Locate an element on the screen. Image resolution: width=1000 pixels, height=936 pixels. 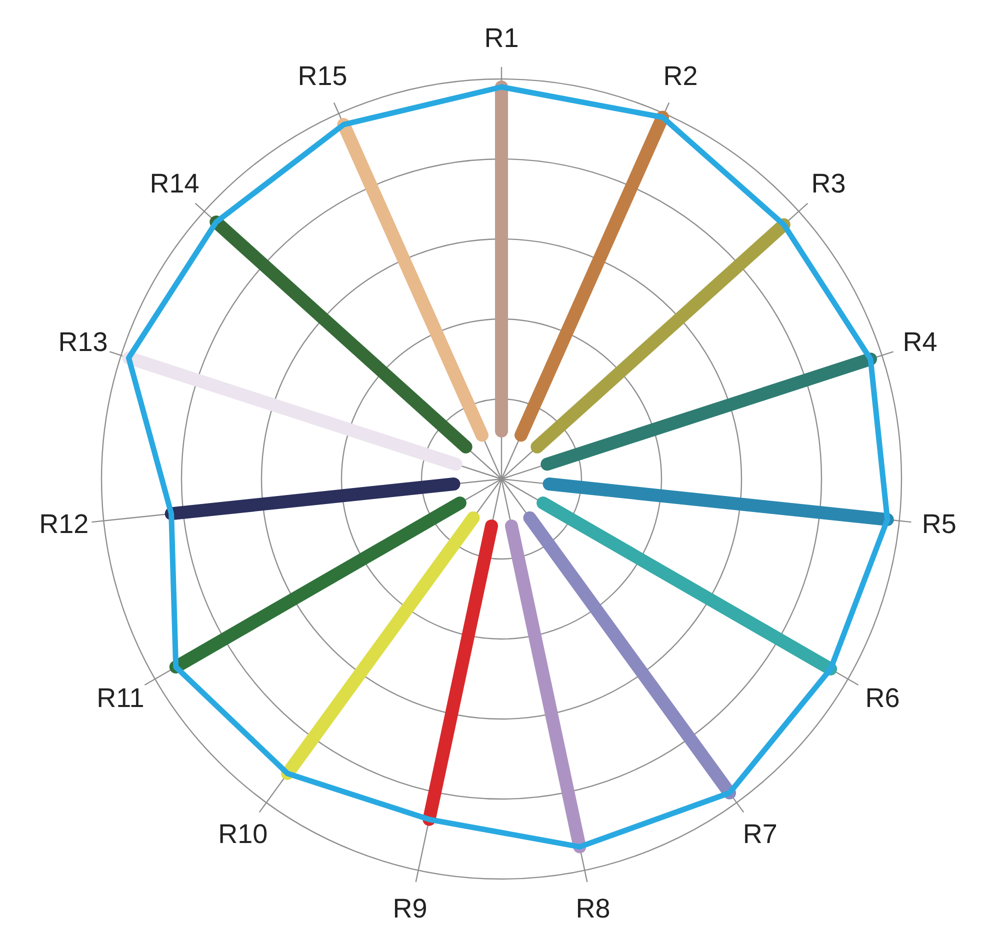
spoke-label: R4 is located at coordinates (920, 342).